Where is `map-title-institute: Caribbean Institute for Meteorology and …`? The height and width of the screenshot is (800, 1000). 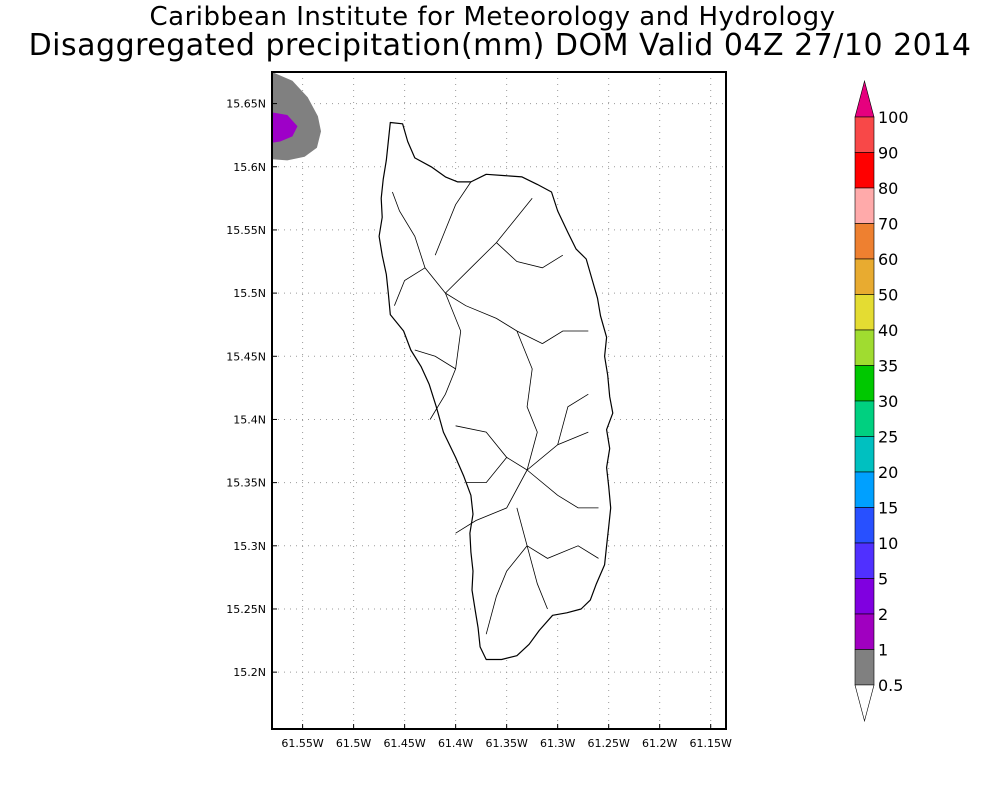 map-title-institute: Caribbean Institute for Meteorology and … is located at coordinates (492, 17).